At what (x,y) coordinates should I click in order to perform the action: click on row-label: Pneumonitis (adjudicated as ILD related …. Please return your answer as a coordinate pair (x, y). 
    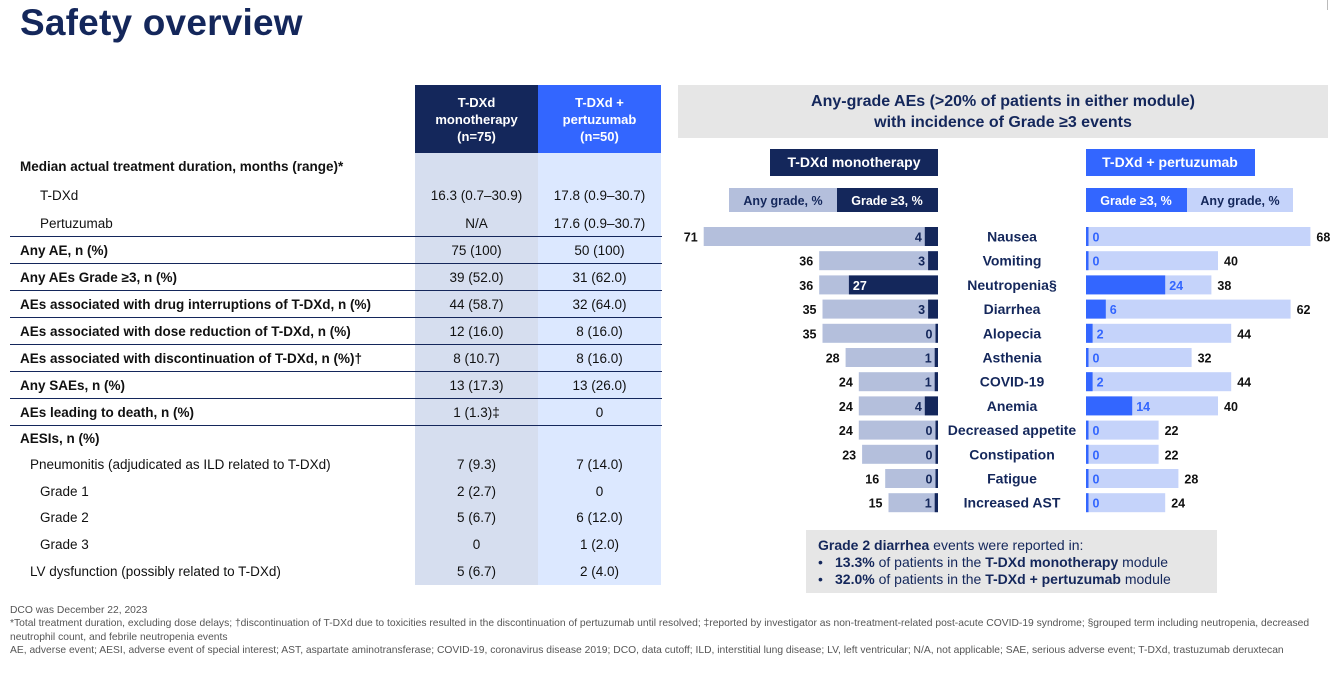
    Looking at the image, I should click on (180, 464).